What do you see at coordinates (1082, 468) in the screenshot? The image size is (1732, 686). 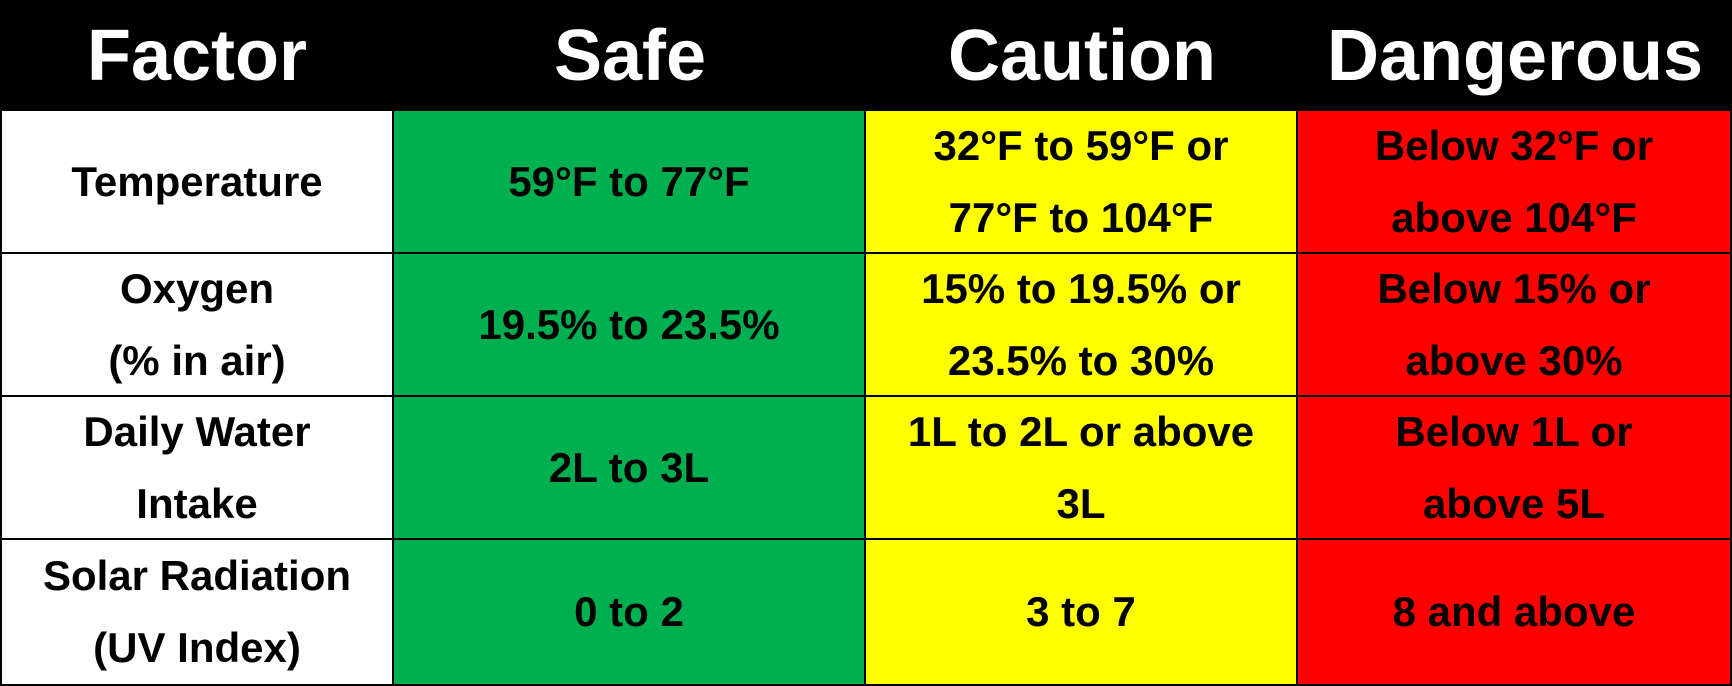 I see `row-water-caution: 1L to 2L or above 3L` at bounding box center [1082, 468].